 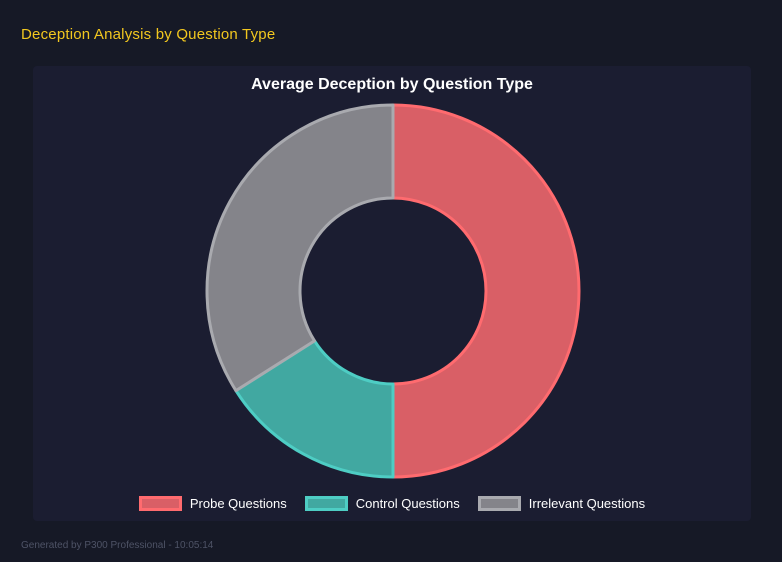 I want to click on legend-item-control-questions: Control Questions, so click(x=382, y=503).